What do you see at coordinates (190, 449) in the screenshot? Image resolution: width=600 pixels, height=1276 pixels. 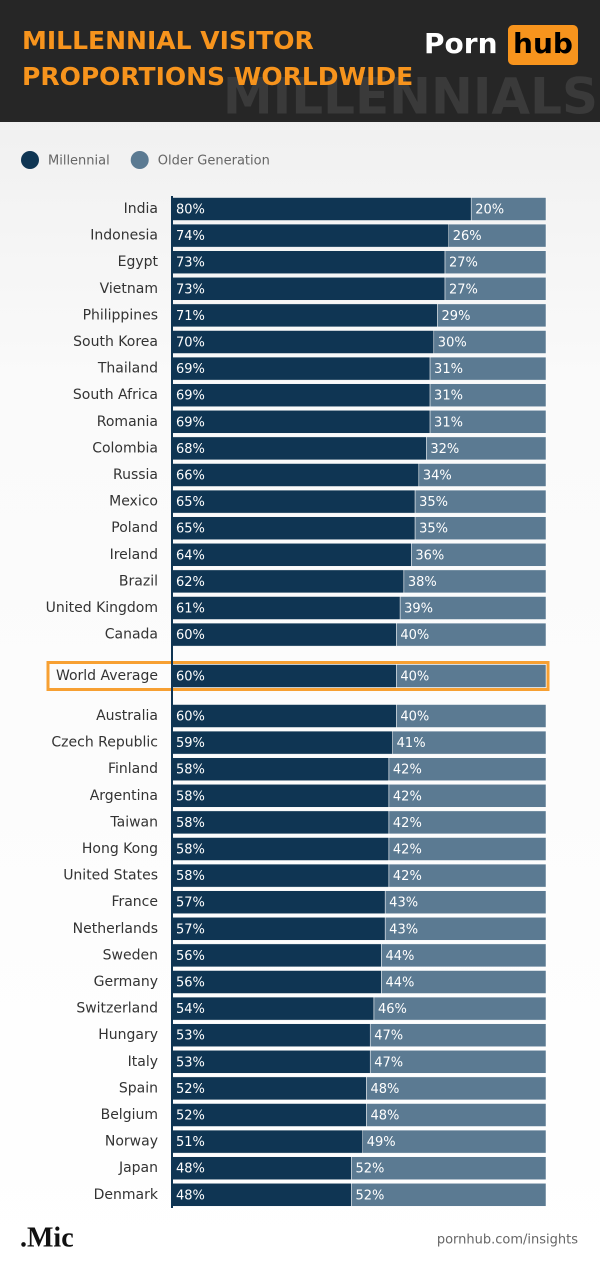 I see `value-label: 68%` at bounding box center [190, 449].